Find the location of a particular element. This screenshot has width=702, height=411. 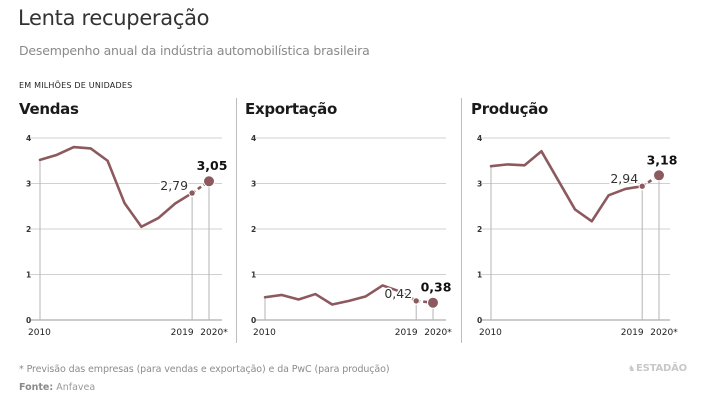

data-label-2020: 3,05 is located at coordinates (212, 165).